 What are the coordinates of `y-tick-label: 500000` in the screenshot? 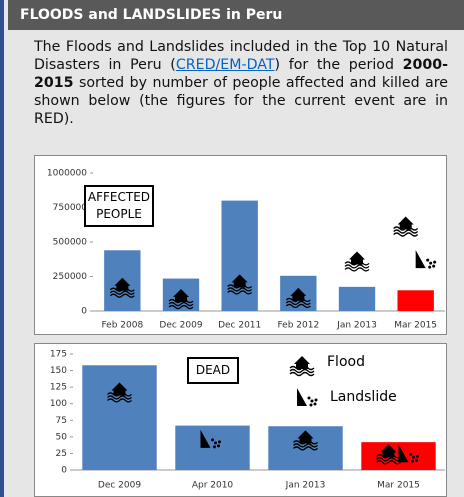 It's located at (70, 243).